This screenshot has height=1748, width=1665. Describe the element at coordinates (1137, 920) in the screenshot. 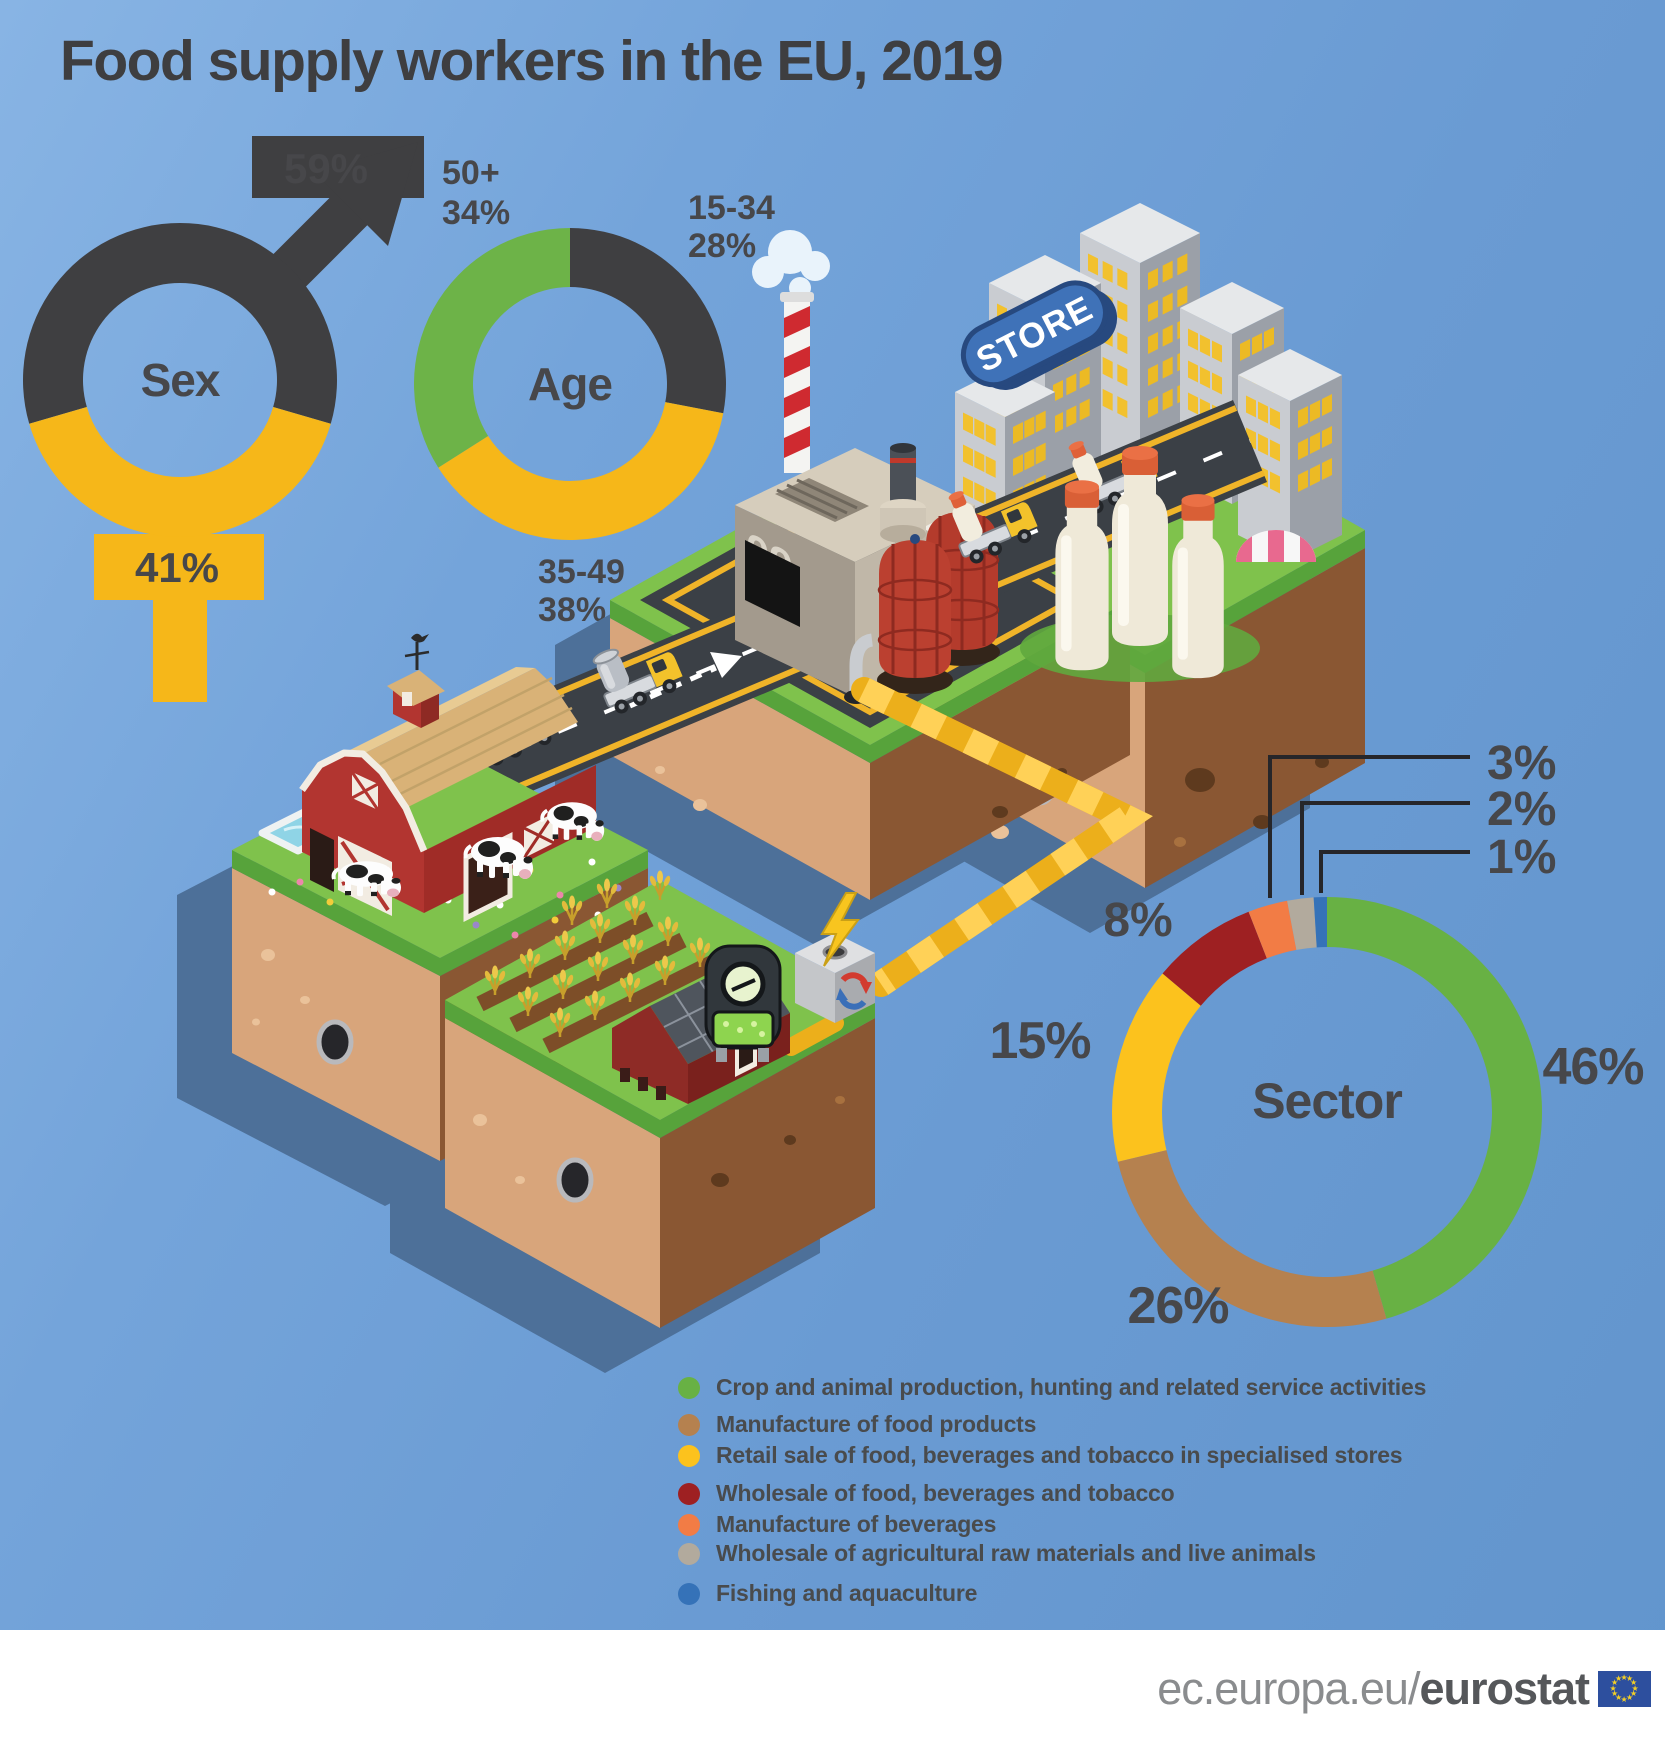

I see `sector-value-8: 8%` at that location.